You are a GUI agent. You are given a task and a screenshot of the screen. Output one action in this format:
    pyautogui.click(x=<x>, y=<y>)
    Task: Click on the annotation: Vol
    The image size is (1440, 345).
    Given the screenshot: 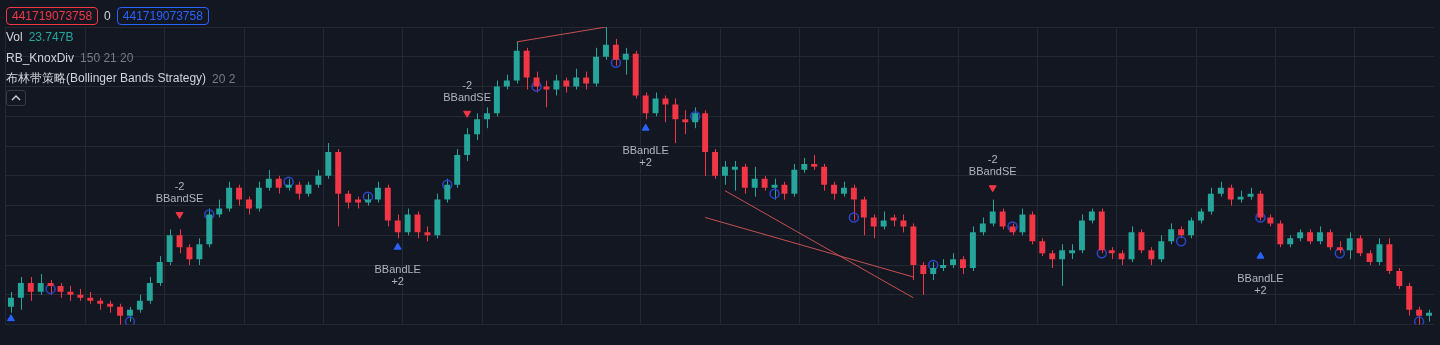 What is the action you would take?
    pyautogui.click(x=14, y=36)
    